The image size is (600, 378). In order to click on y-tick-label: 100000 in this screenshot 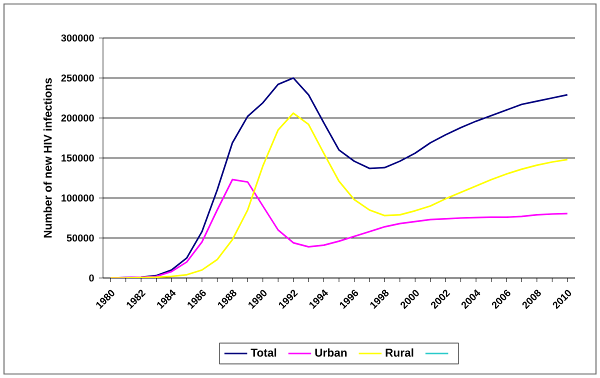, I will do `click(78, 198)`.